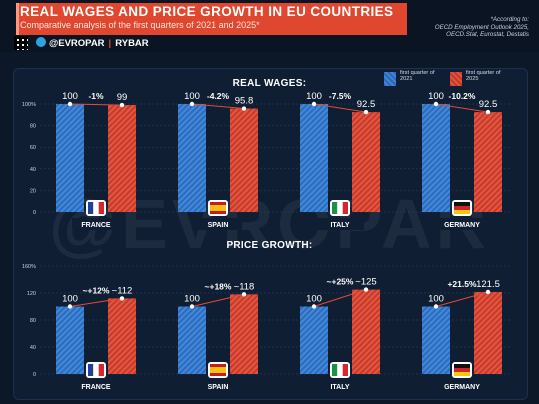 The height and width of the screenshot is (404, 539). I want to click on value-label-2025: 121.5, so click(488, 284).